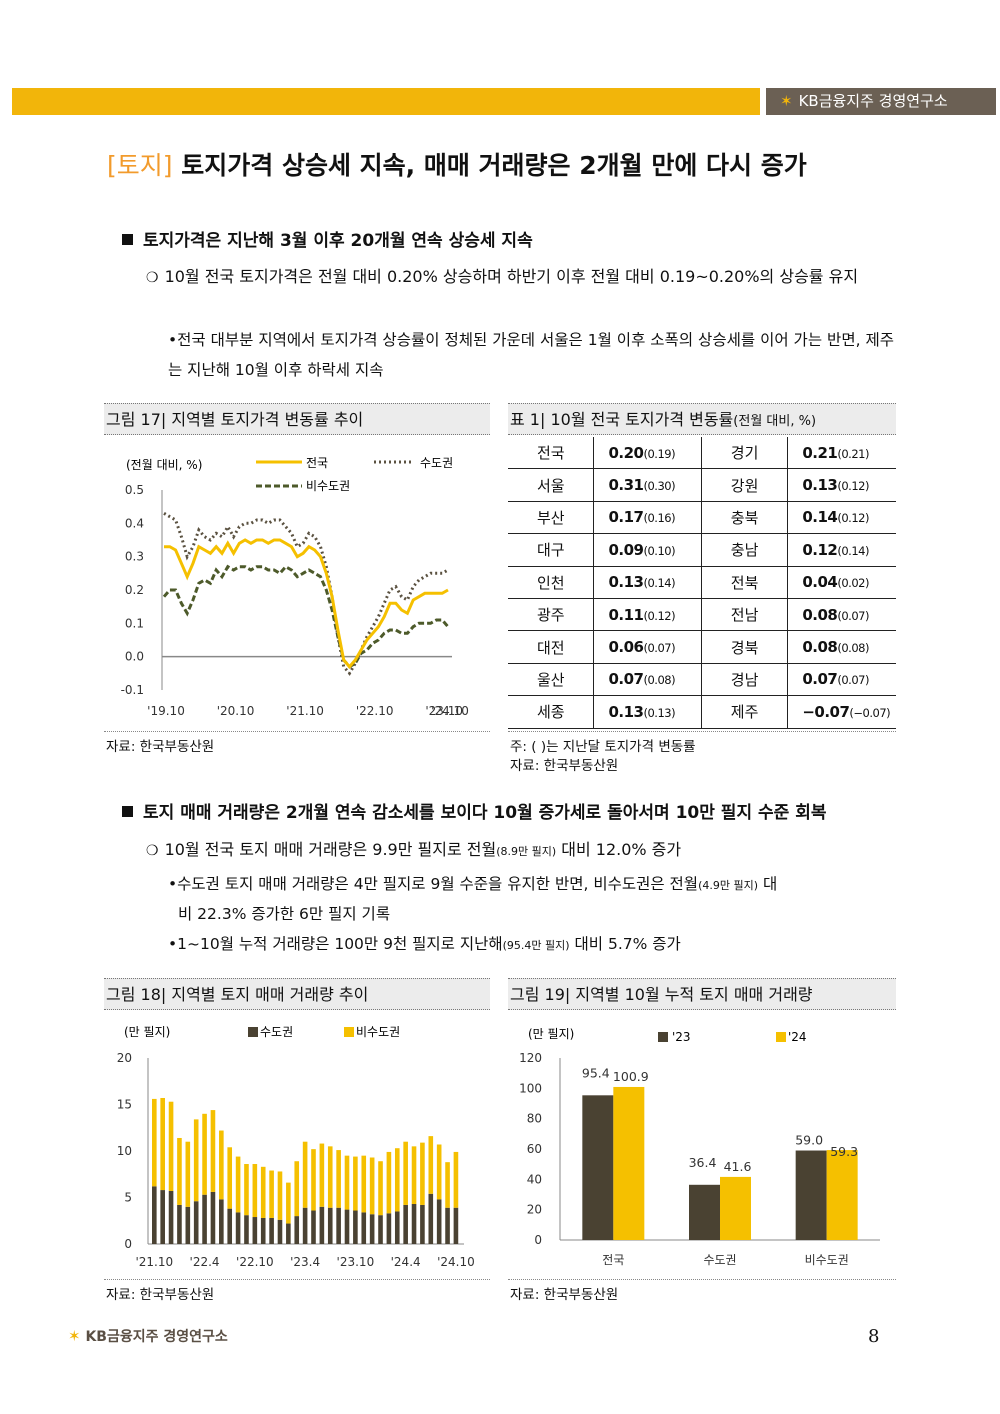 This screenshot has height=1414, width=1000. What do you see at coordinates (881, 101) in the screenshot?
I see `header-brand: ✶ KB금융지주 경영연구소` at bounding box center [881, 101].